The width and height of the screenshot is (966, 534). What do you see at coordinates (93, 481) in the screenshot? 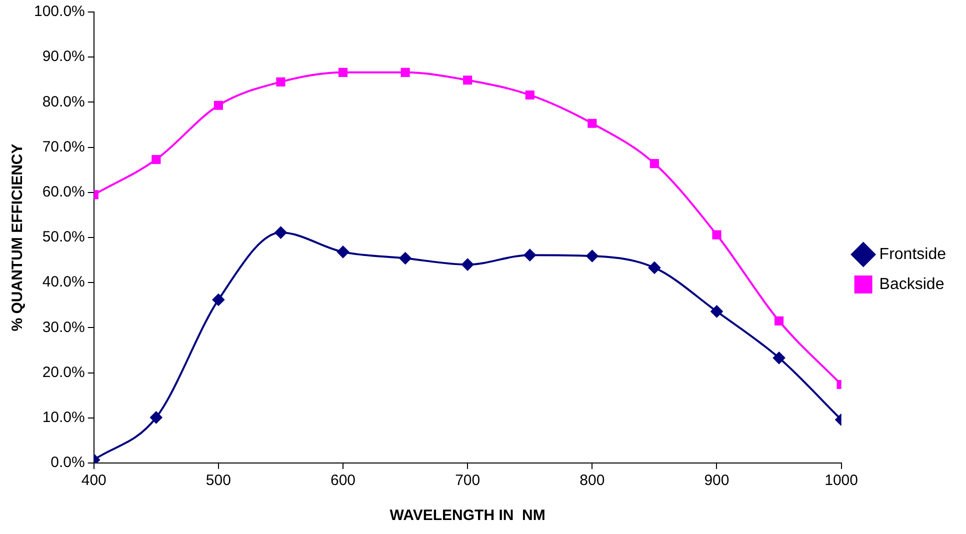
I see `x-tick-label: 400` at bounding box center [93, 481].